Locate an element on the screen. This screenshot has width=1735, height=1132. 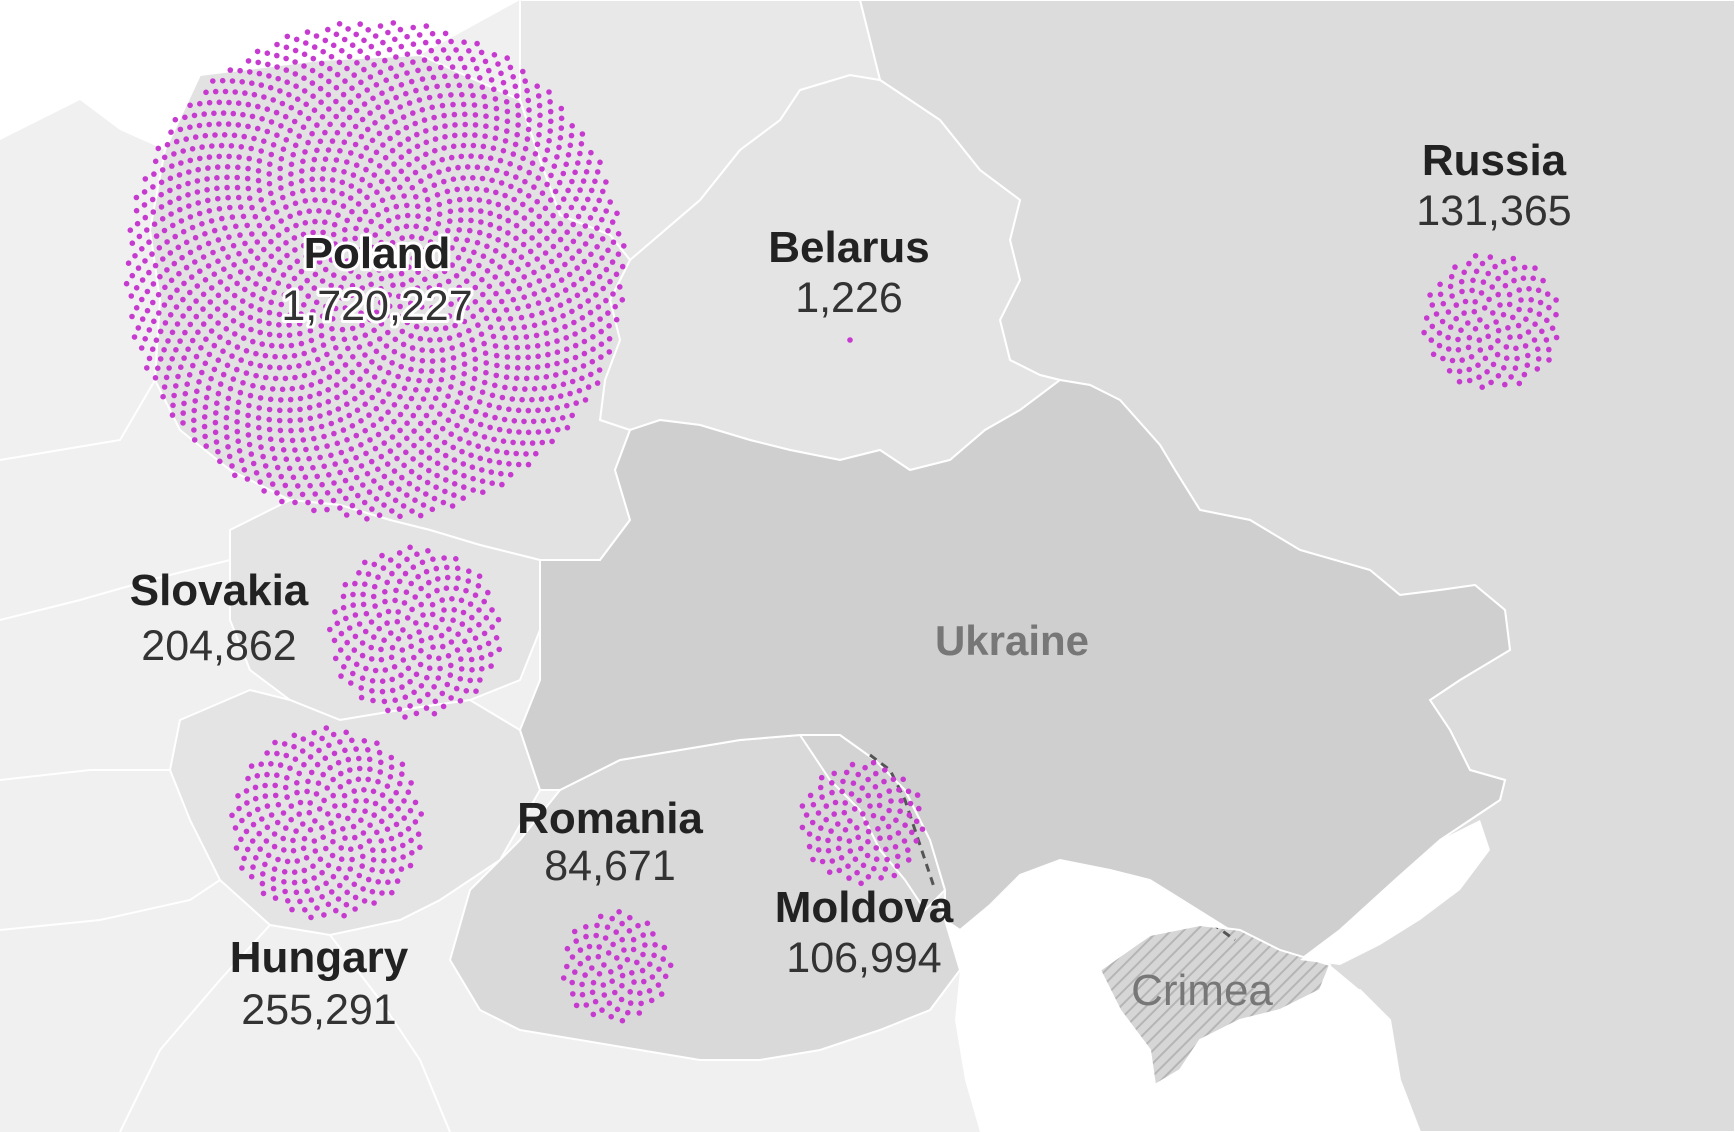
sea-of-azov is located at coordinates (1395, 892).